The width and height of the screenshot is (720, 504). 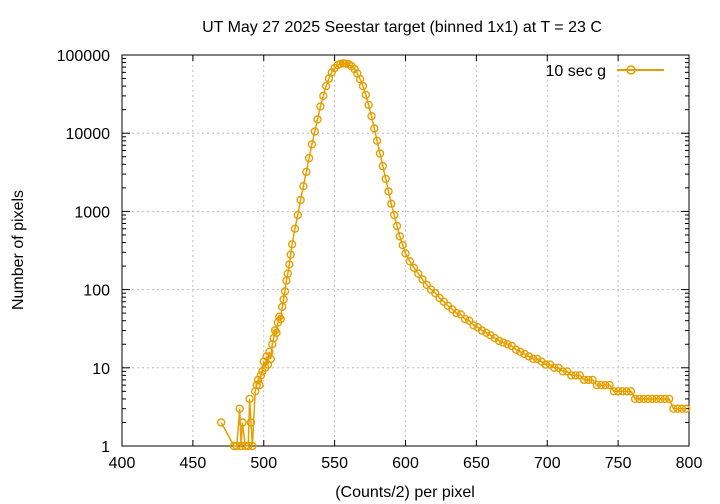 What do you see at coordinates (405, 492) in the screenshot?
I see `x-axis-title: (Counts/2) per pixel` at bounding box center [405, 492].